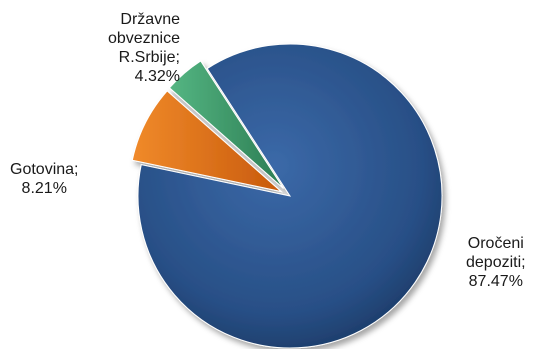 The image size is (553, 349). What do you see at coordinates (143, 38) in the screenshot?
I see `slice-label-line: obveznice` at bounding box center [143, 38].